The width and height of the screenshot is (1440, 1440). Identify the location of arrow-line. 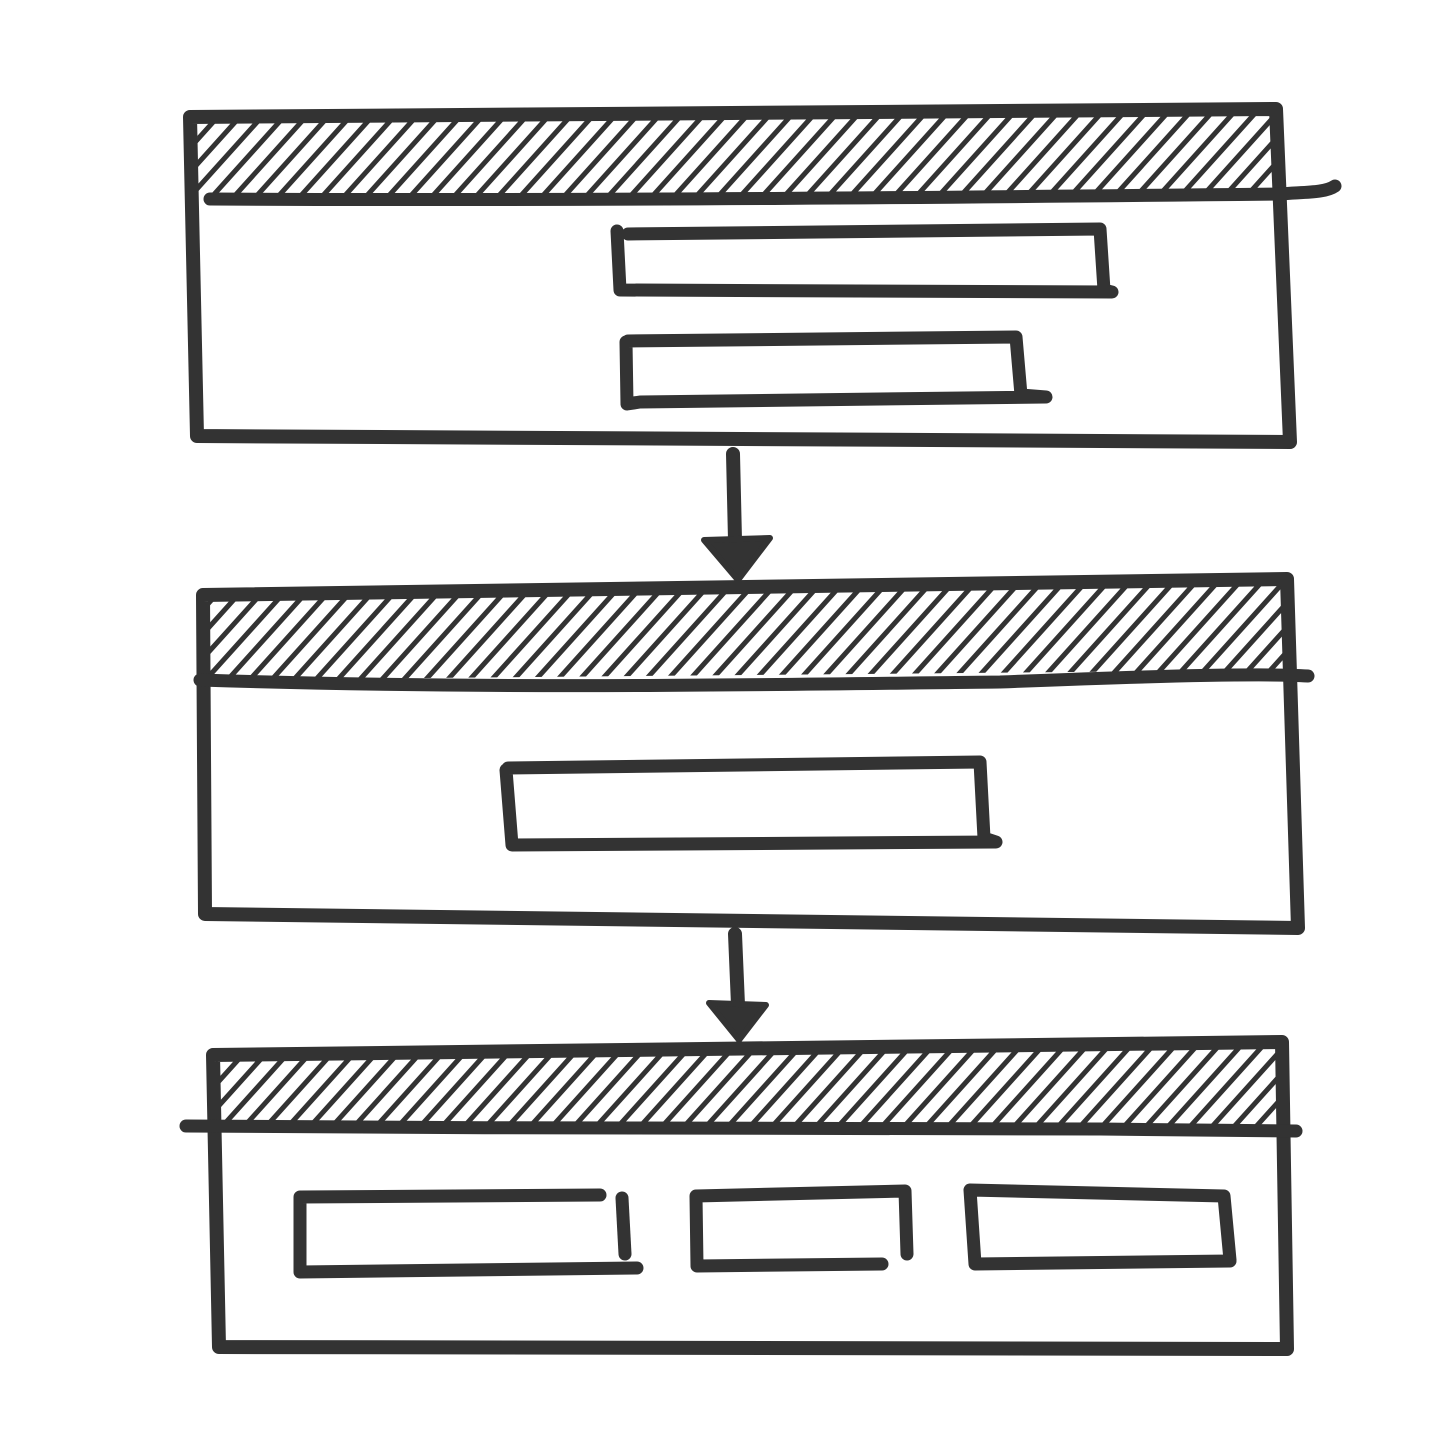
(736, 969).